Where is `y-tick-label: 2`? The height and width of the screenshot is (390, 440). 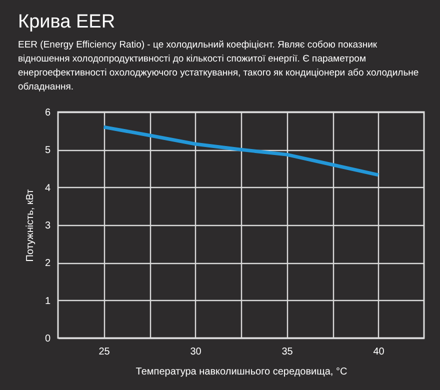 y-tick-label: 2 is located at coordinates (47, 264).